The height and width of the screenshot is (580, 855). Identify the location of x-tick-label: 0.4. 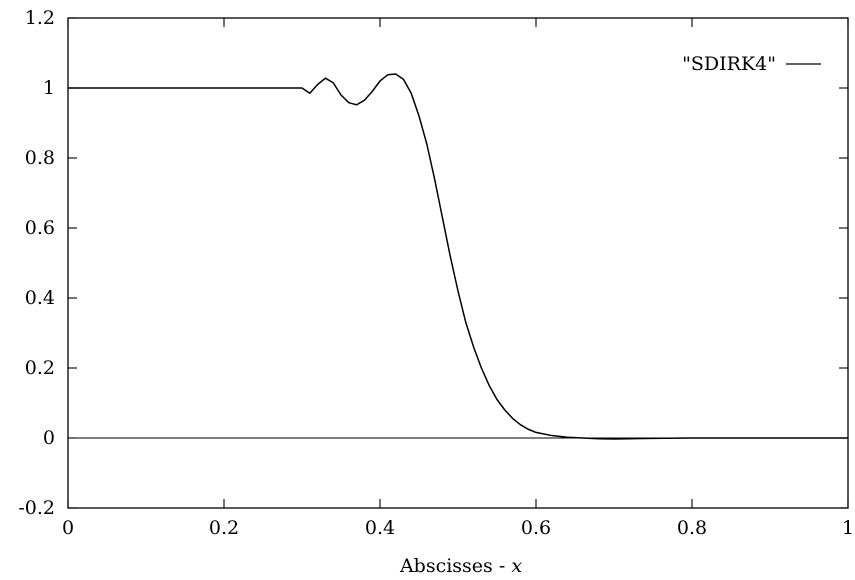
(380, 528).